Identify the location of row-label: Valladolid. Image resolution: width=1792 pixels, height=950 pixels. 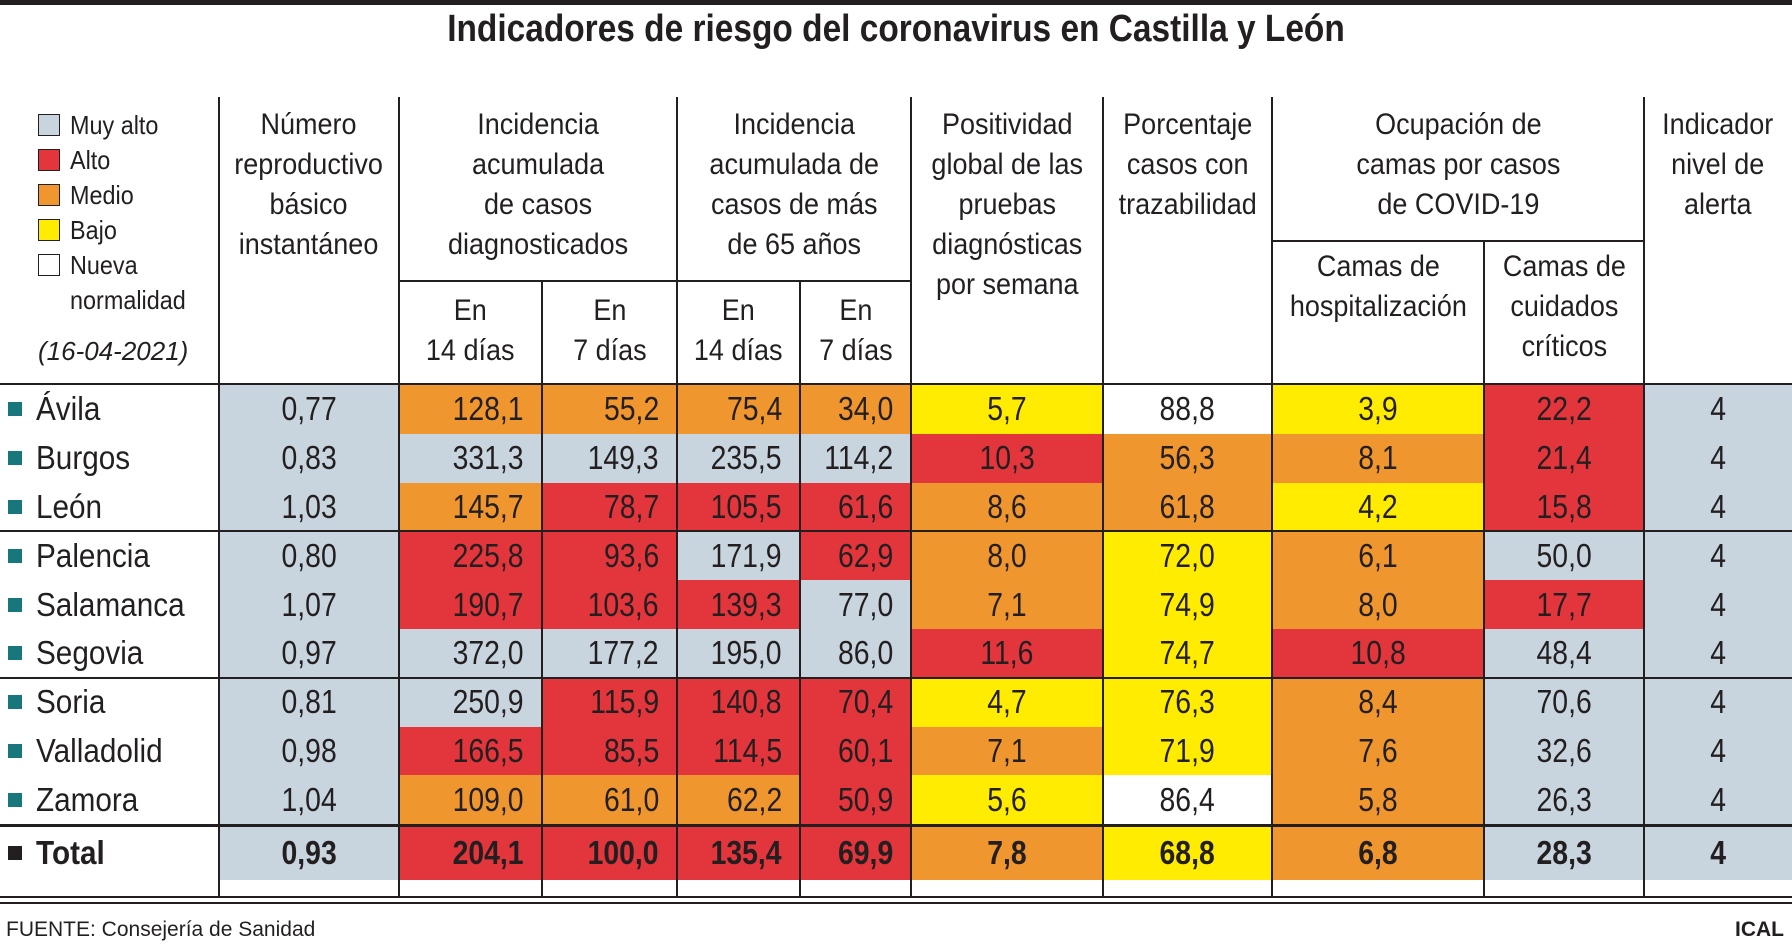
(92, 751).